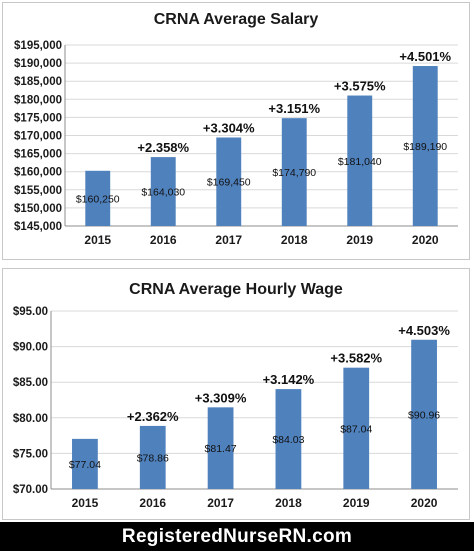  What do you see at coordinates (85, 503) in the screenshot?
I see `hourly-x-tick-label: 2015` at bounding box center [85, 503].